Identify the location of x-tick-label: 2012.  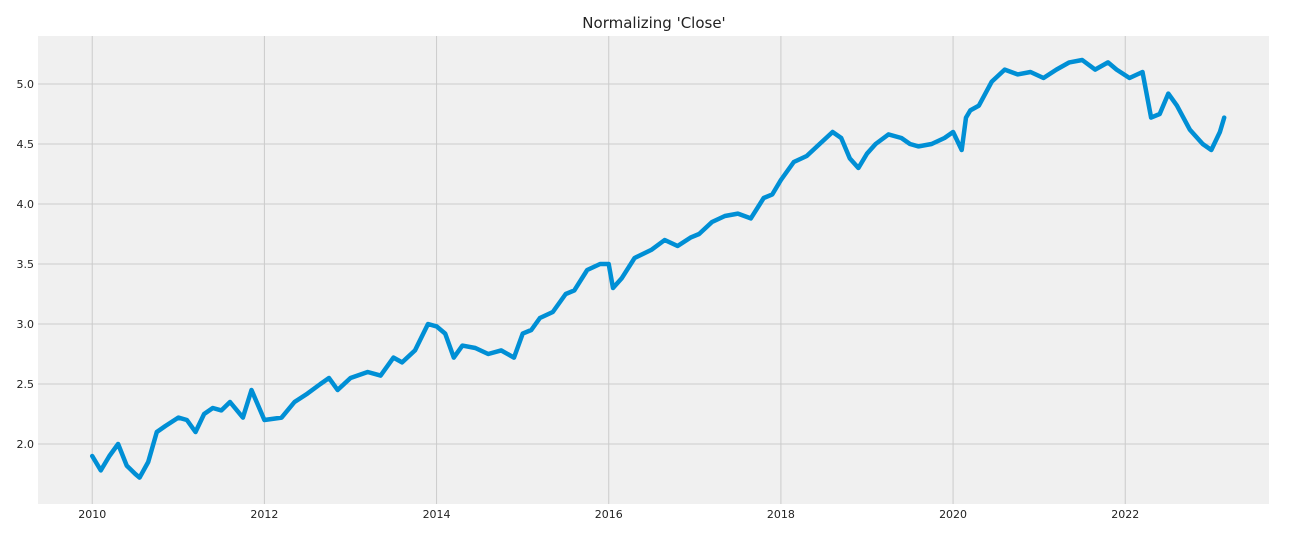
(264, 514).